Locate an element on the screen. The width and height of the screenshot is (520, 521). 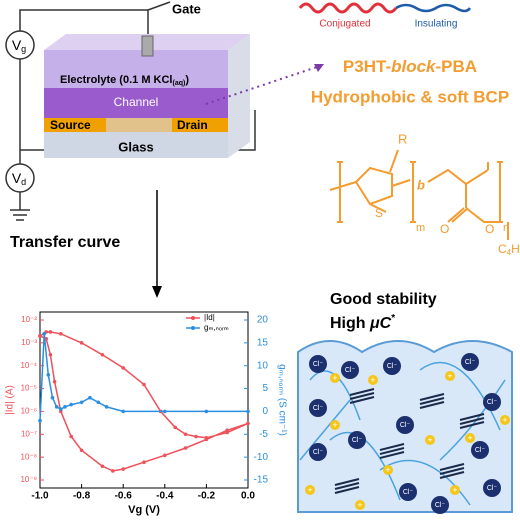
y-tick-label: 10⁻⁷ is located at coordinates (29, 433).